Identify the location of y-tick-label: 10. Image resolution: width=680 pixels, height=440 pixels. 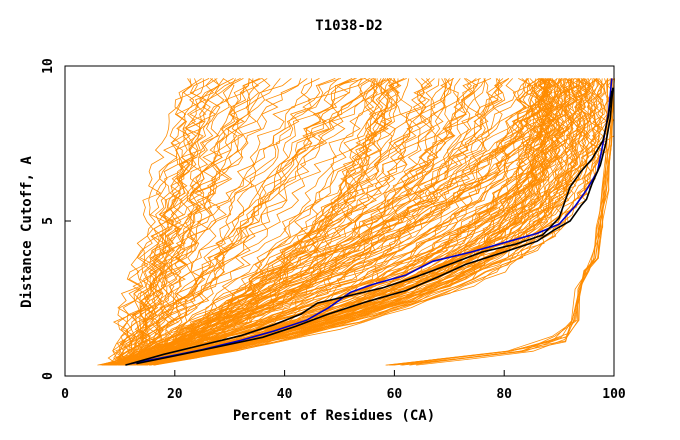
(48, 66).